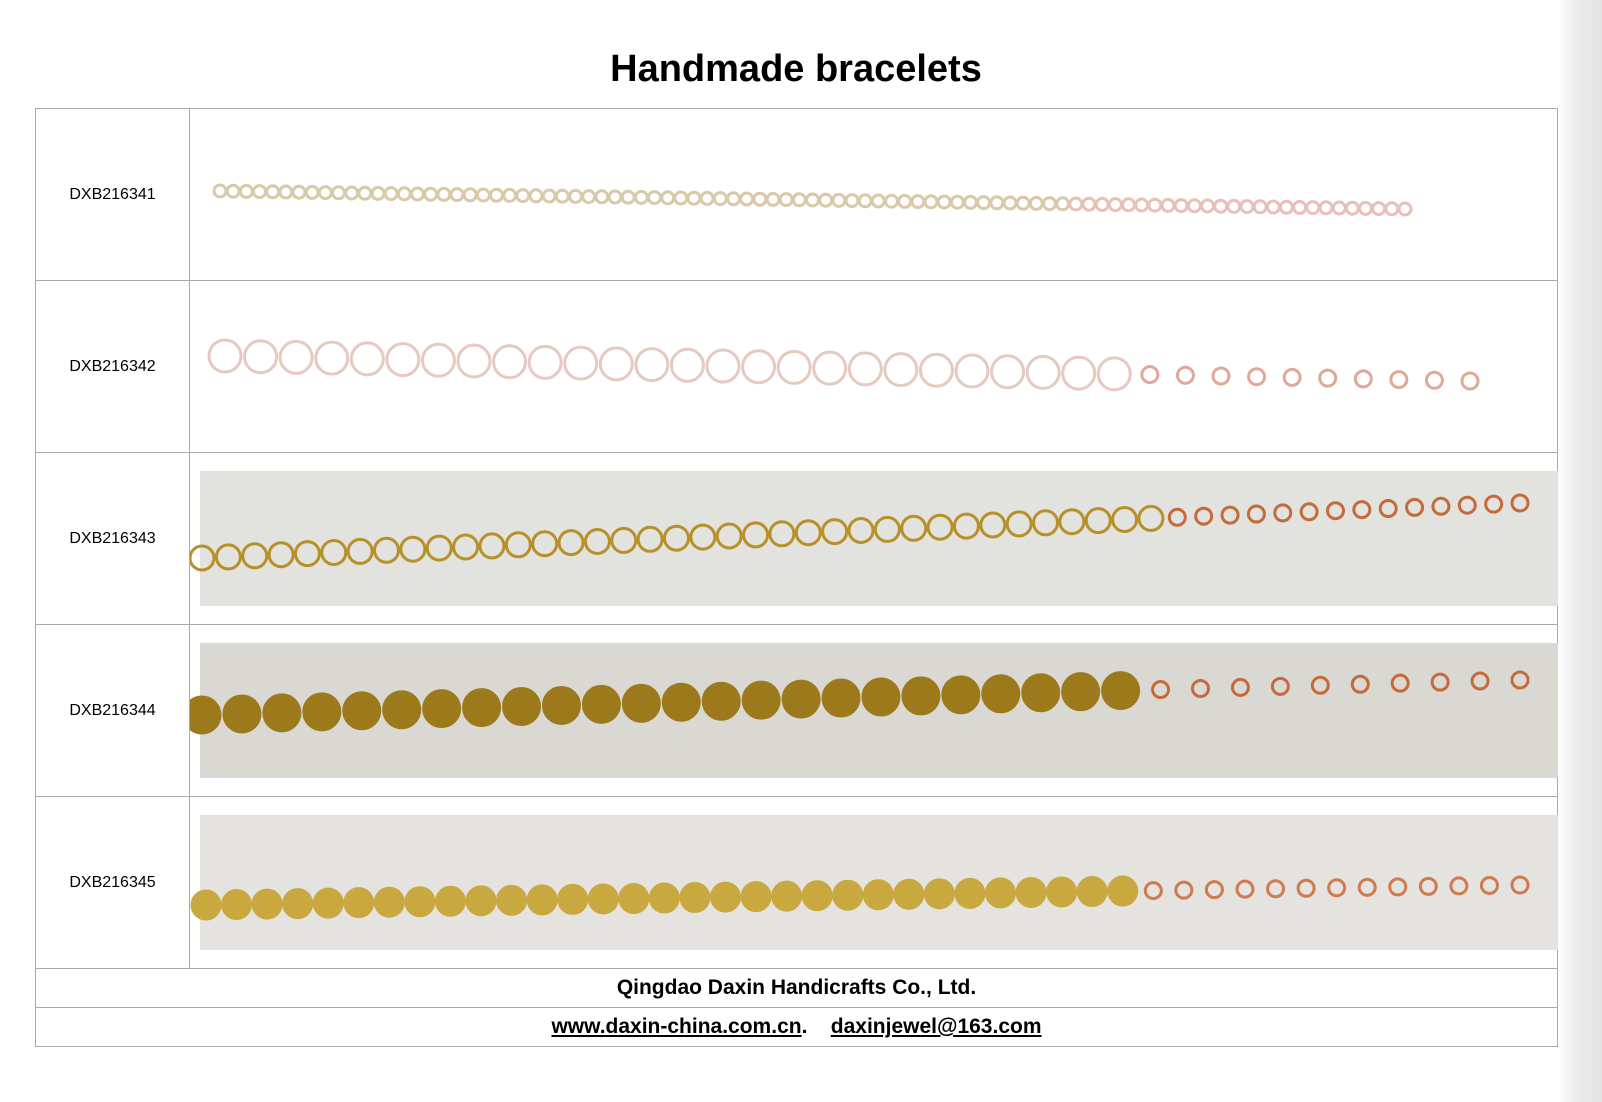  I want to click on product-code: DXB216341, so click(112, 194).